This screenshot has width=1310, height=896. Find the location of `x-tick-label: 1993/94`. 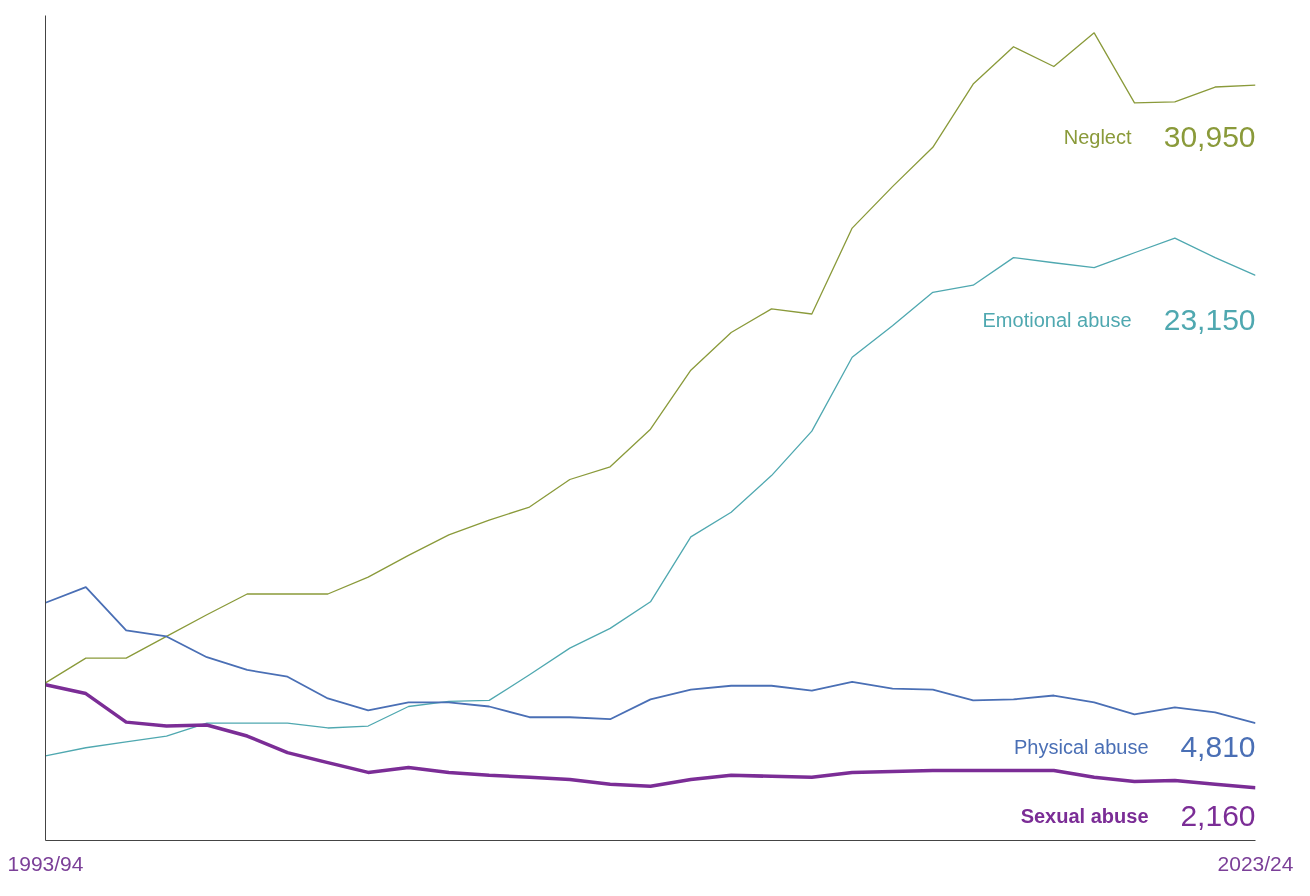

x-tick-label: 1993/94 is located at coordinates (45, 863).